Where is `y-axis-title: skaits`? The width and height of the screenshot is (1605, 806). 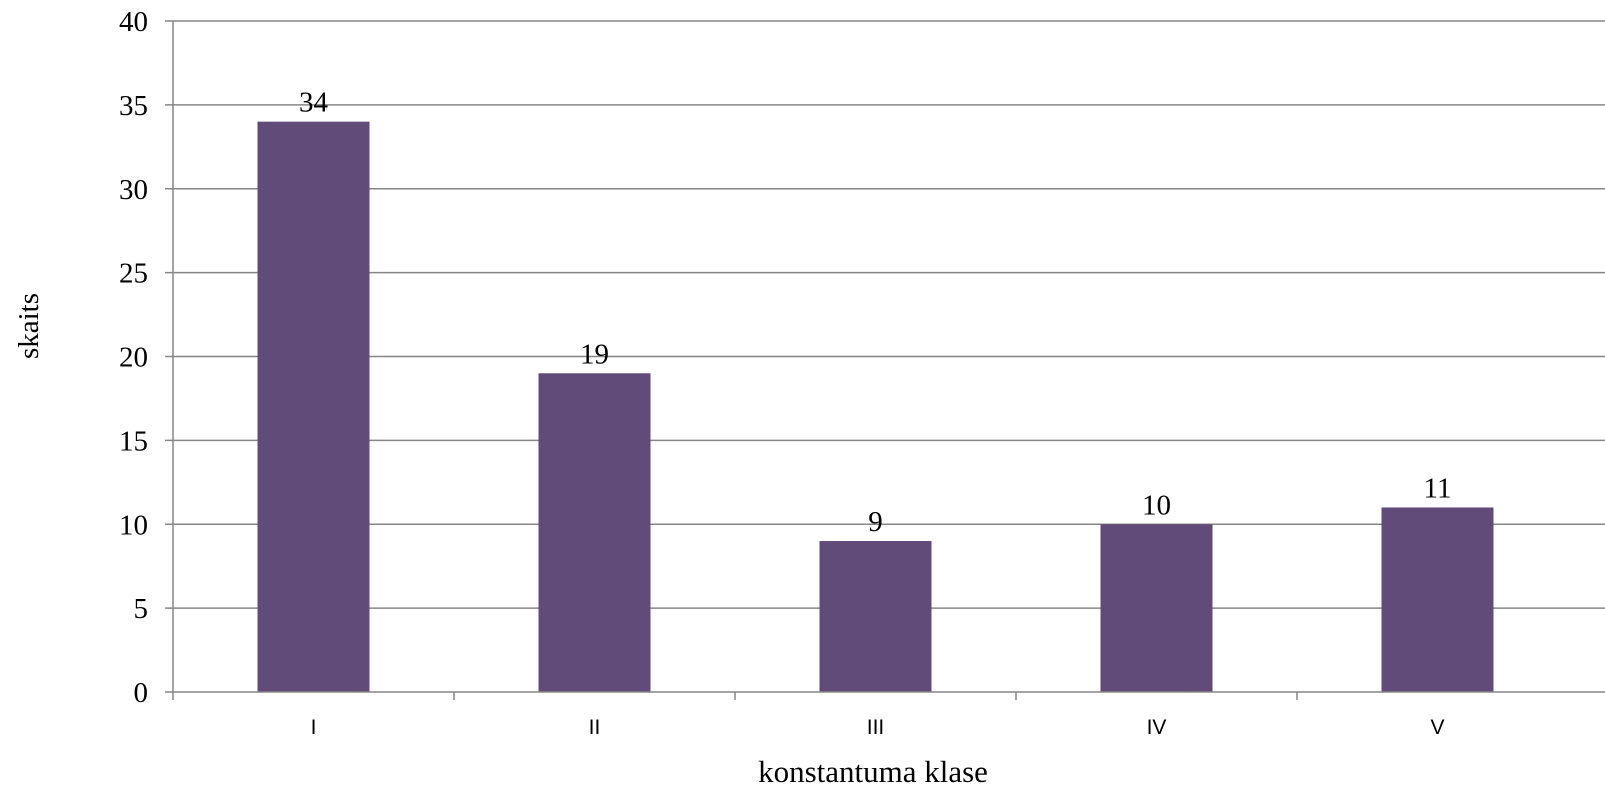
y-axis-title: skaits is located at coordinates (29, 326).